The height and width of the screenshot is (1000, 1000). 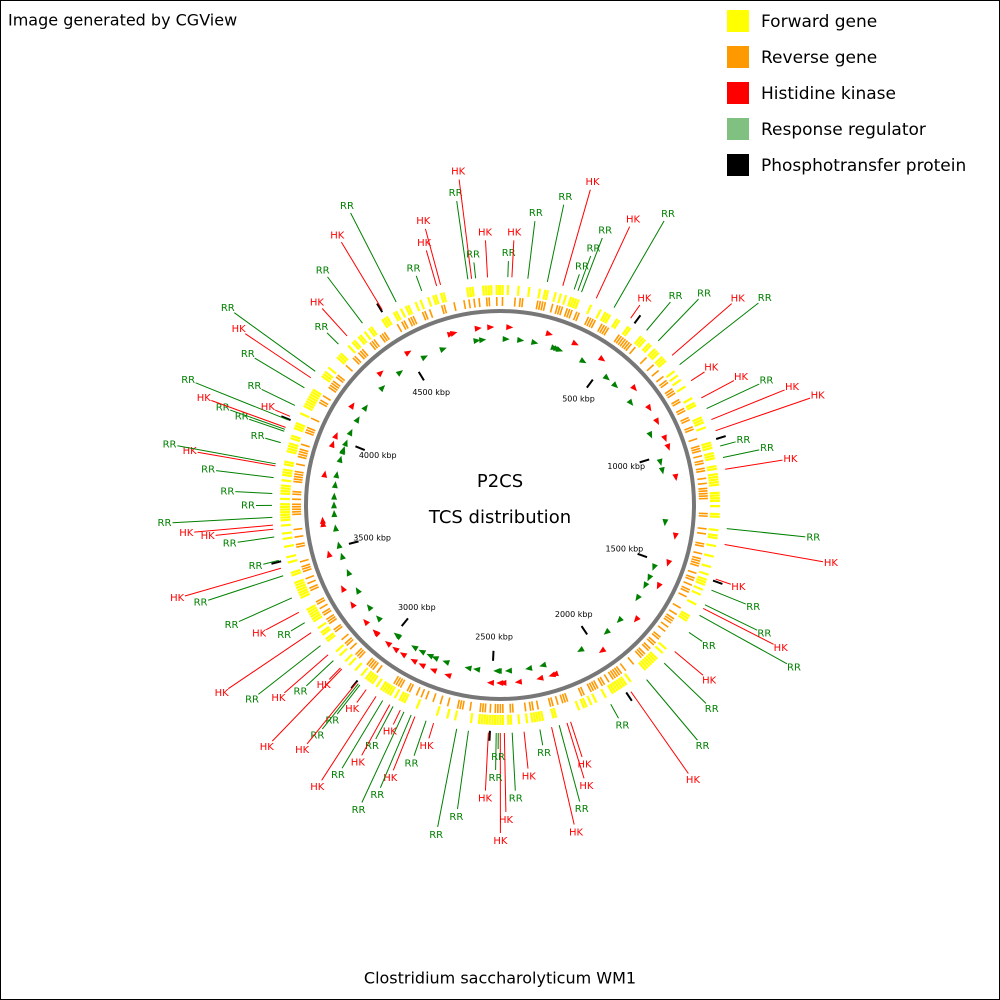 What do you see at coordinates (590, 384) in the screenshot?
I see `tick-mark` at bounding box center [590, 384].